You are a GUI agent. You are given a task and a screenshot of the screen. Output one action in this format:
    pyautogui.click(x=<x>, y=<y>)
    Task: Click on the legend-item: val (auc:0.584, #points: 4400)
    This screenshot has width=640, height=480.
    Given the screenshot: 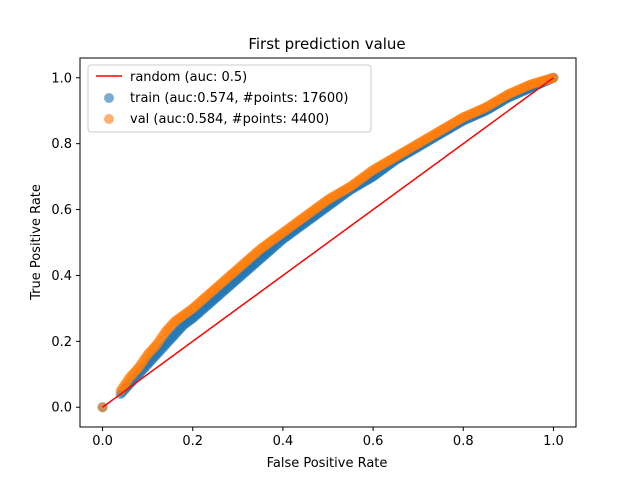 What is the action you would take?
    pyautogui.click(x=216, y=119)
    